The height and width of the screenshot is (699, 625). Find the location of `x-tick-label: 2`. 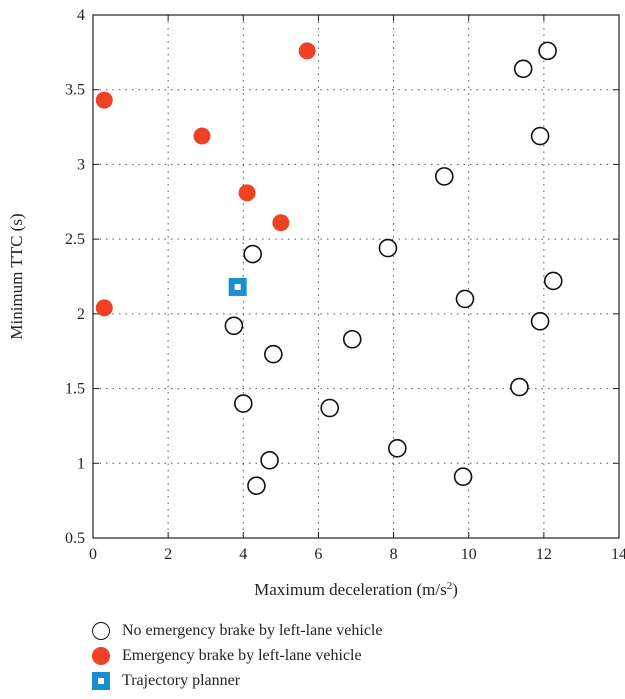

x-tick-label: 2 is located at coordinates (168, 554).